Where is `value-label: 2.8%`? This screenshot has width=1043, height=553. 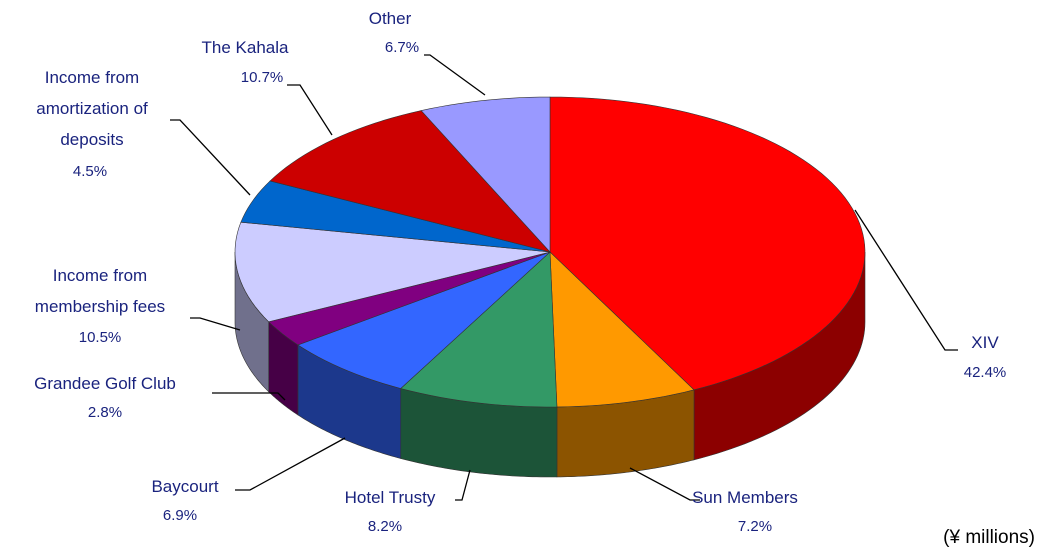 value-label: 2.8% is located at coordinates (105, 412).